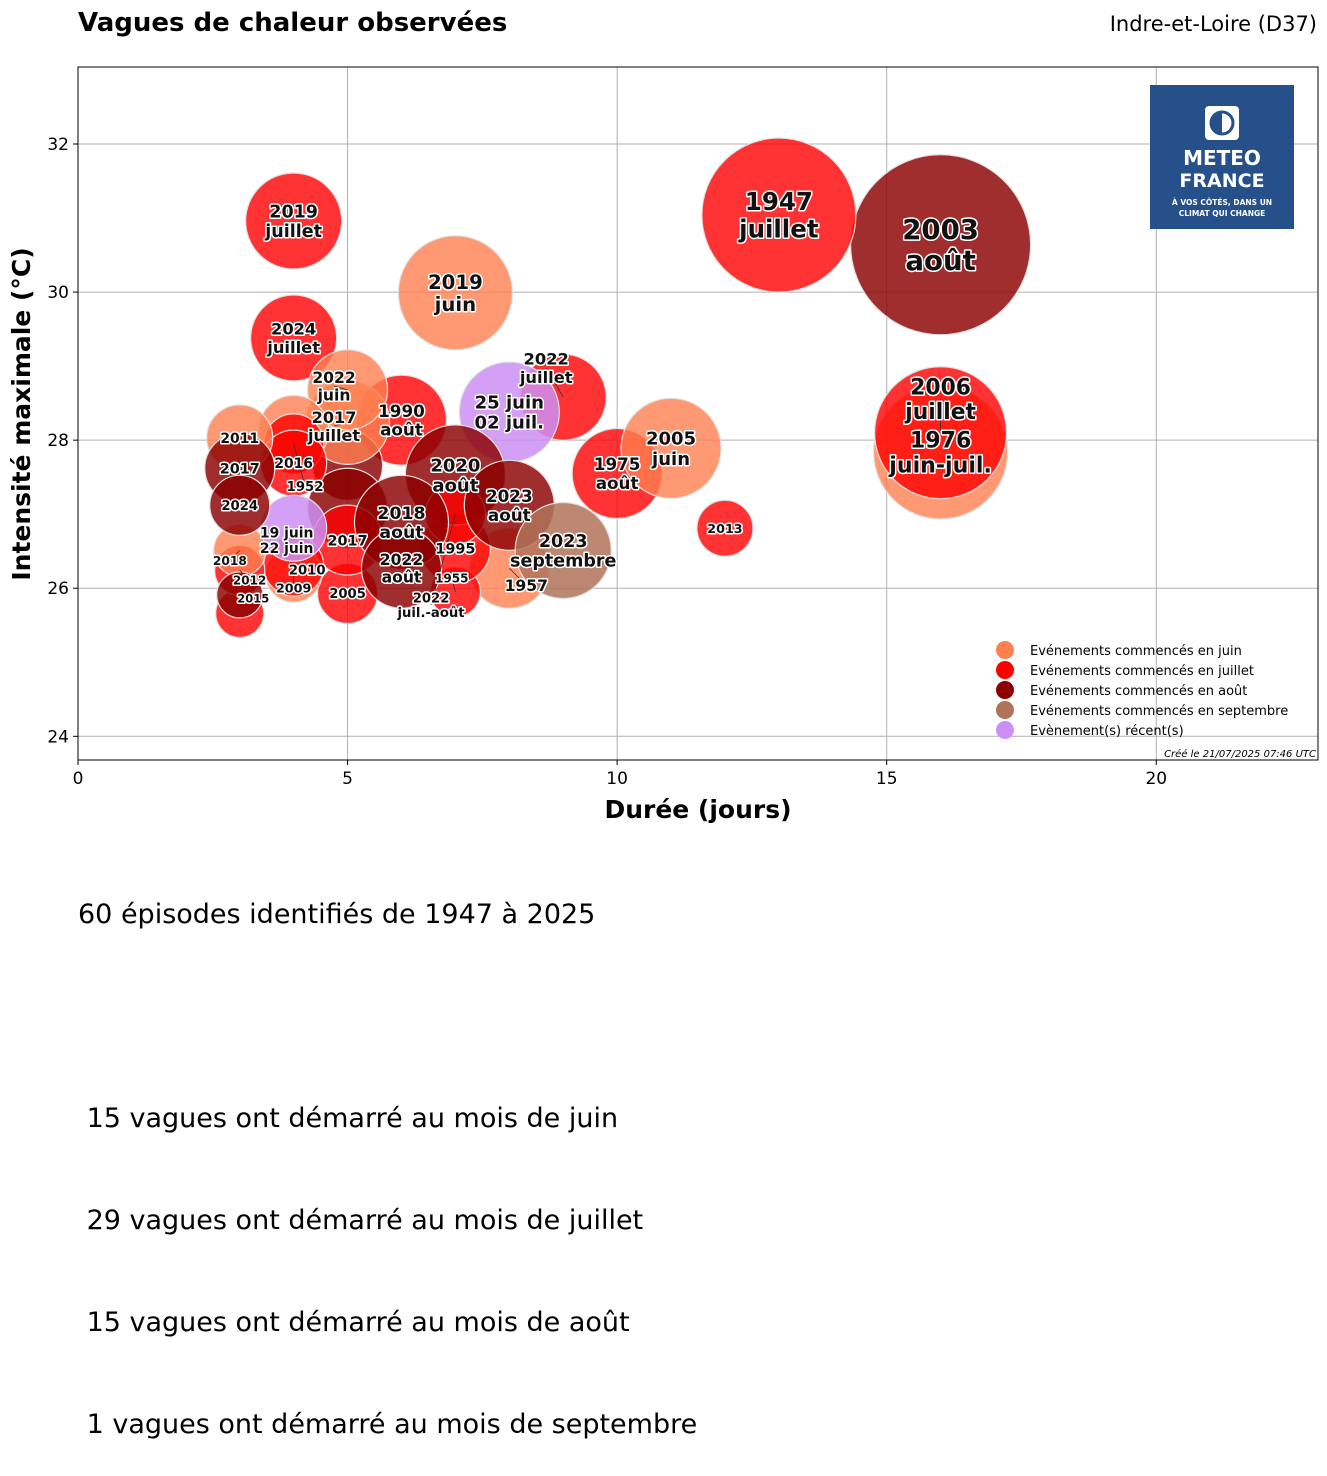 The height and width of the screenshot is (1476, 1327). I want to click on bubble-label: 2005, so click(347, 594).